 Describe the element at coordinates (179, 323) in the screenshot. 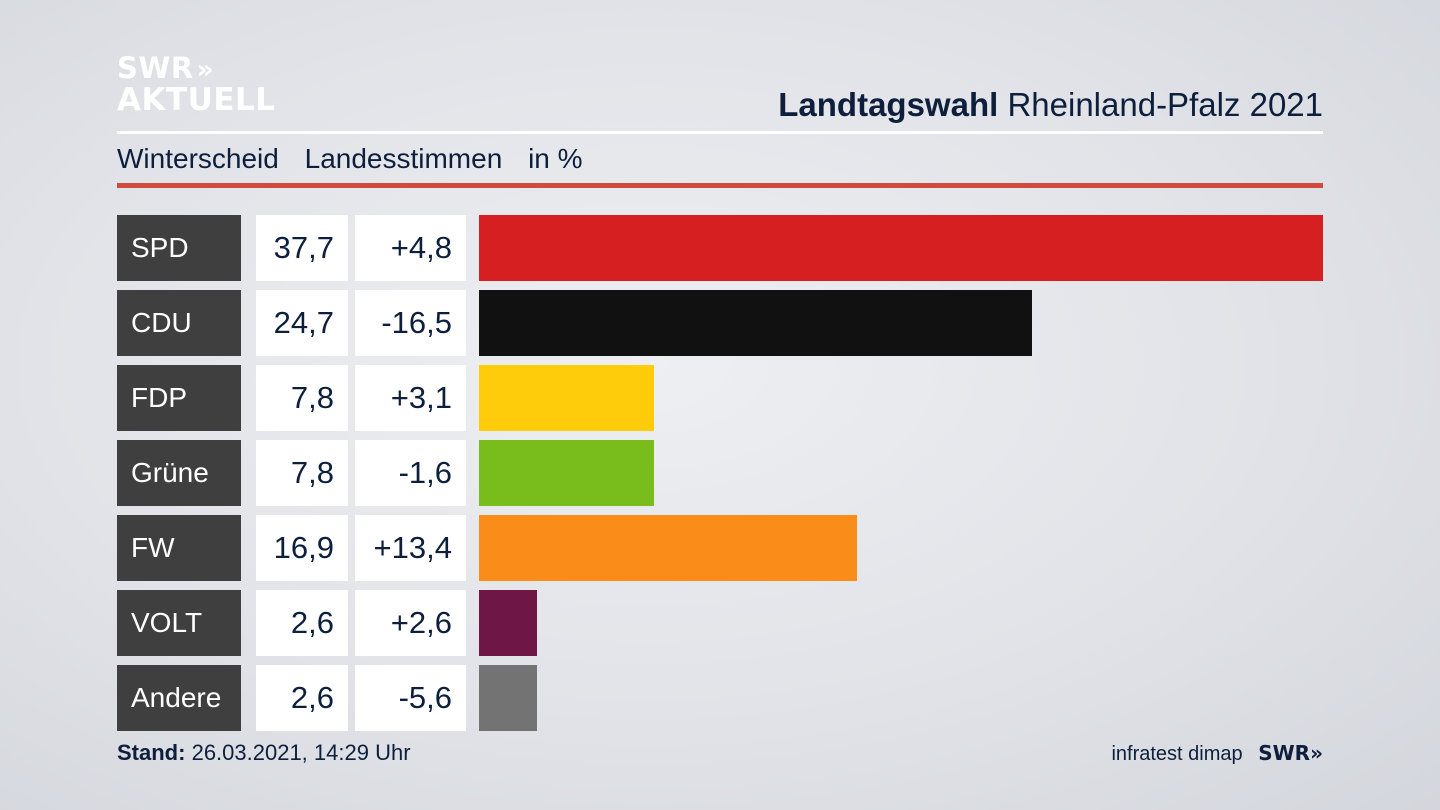

I see `party-label: CDU` at that location.